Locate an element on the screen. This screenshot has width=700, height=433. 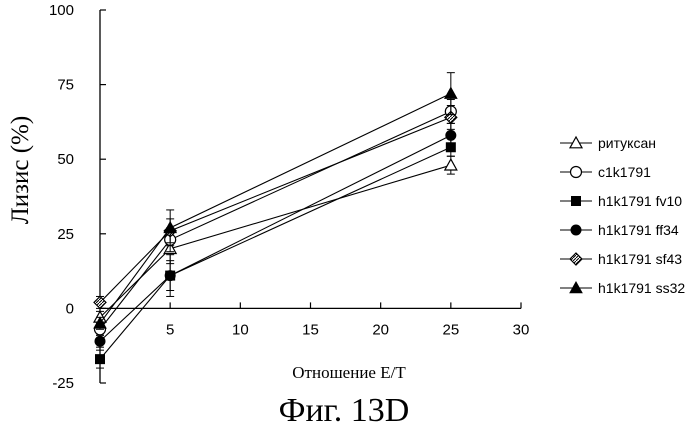
legend-label: h1k1791 ss32 is located at coordinates (641, 288).